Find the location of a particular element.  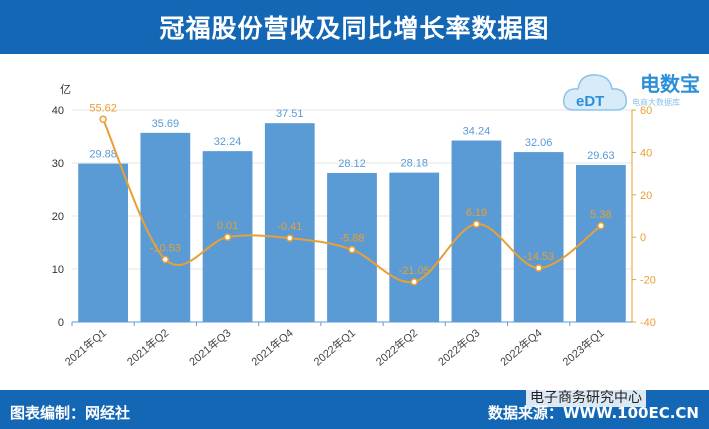

growth-rate-label: -14.53 is located at coordinates (538, 257).